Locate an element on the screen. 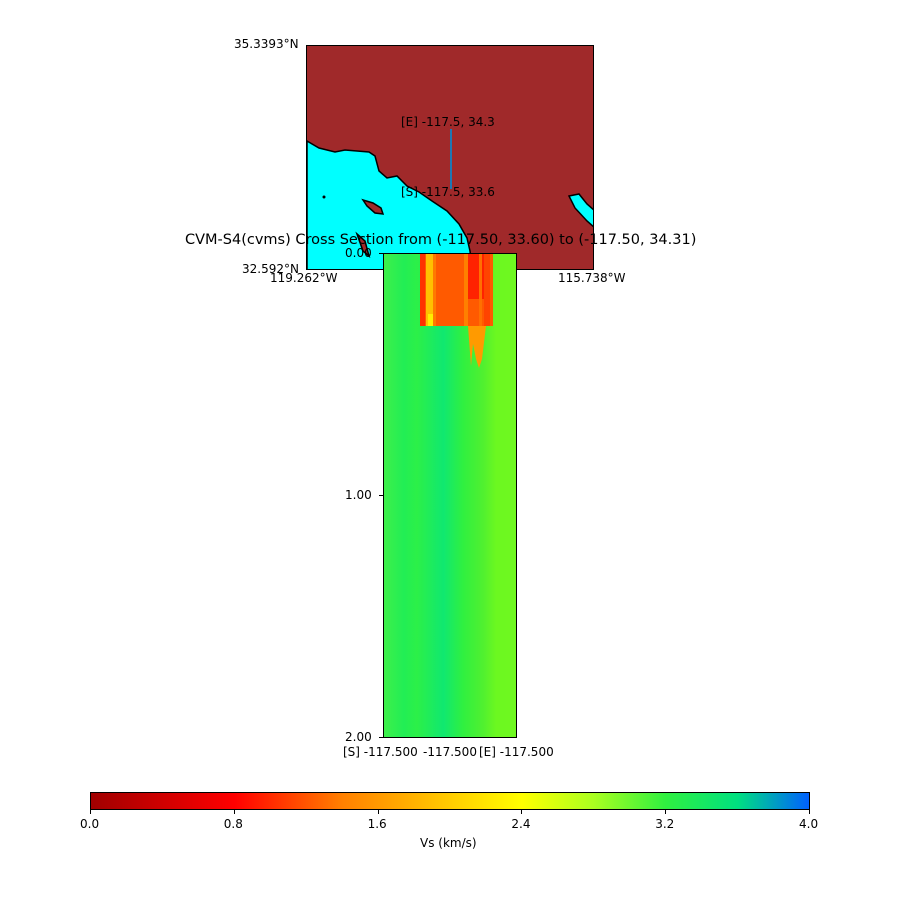  lat-label-bottom: 32.592°N is located at coordinates (270, 269).